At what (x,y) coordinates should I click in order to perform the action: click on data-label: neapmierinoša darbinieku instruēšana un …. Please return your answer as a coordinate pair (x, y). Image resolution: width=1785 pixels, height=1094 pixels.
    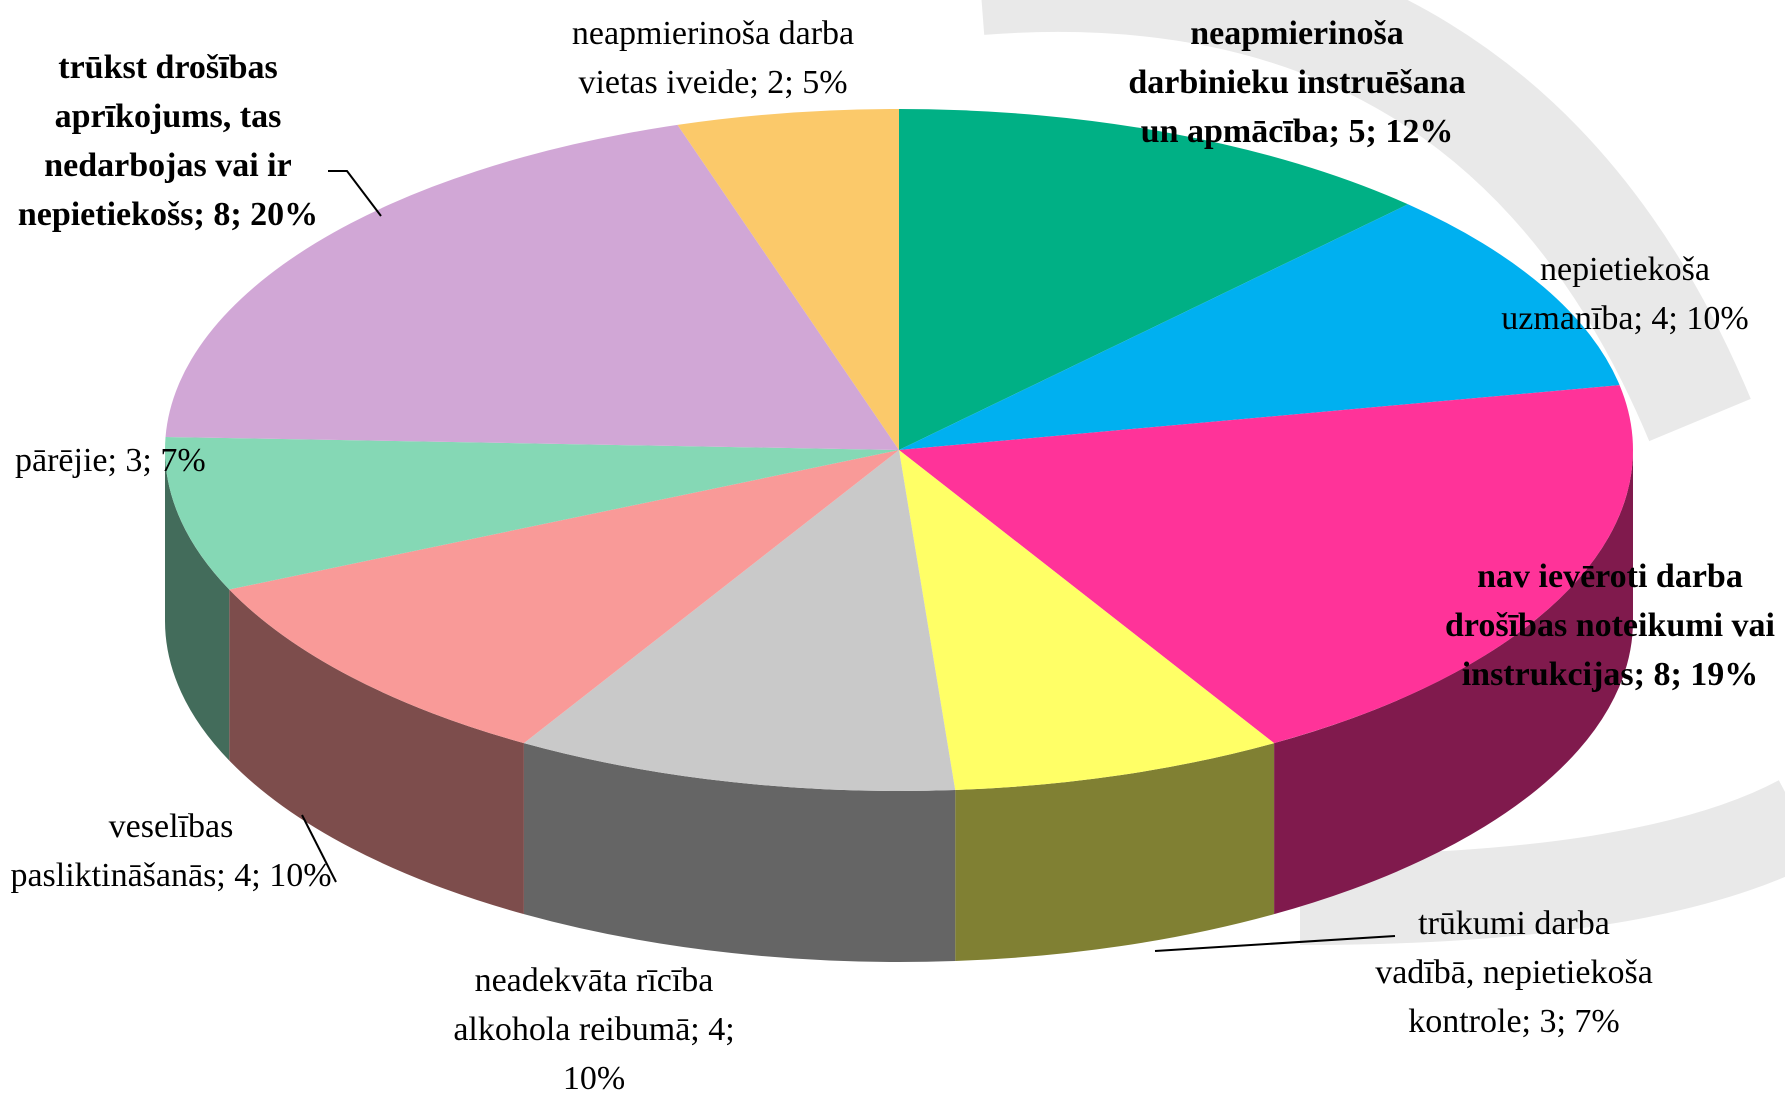
    Looking at the image, I should click on (1297, 82).